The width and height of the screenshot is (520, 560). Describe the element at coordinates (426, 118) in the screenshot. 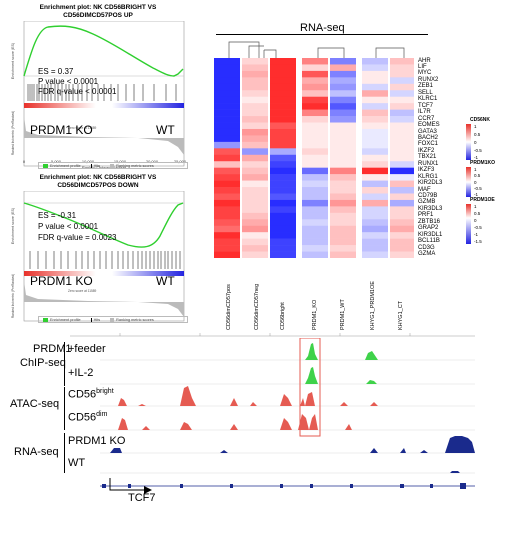

I see `heatmap-gene-label: CCR7` at that location.